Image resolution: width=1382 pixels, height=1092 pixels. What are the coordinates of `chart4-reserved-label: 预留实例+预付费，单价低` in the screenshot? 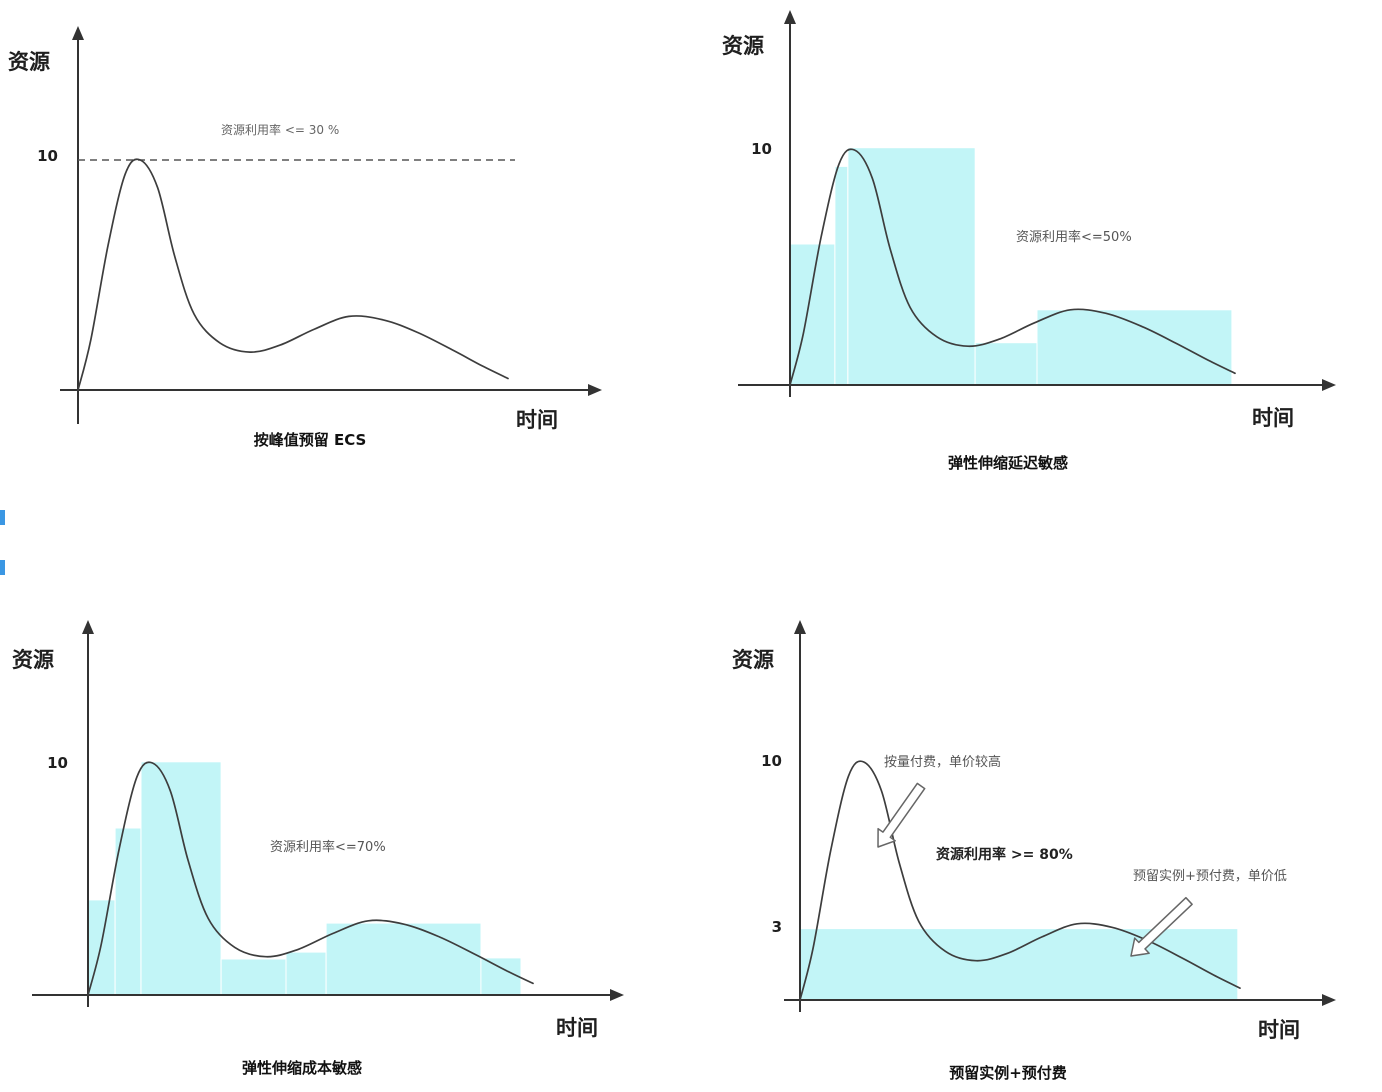 It's located at (1210, 876).